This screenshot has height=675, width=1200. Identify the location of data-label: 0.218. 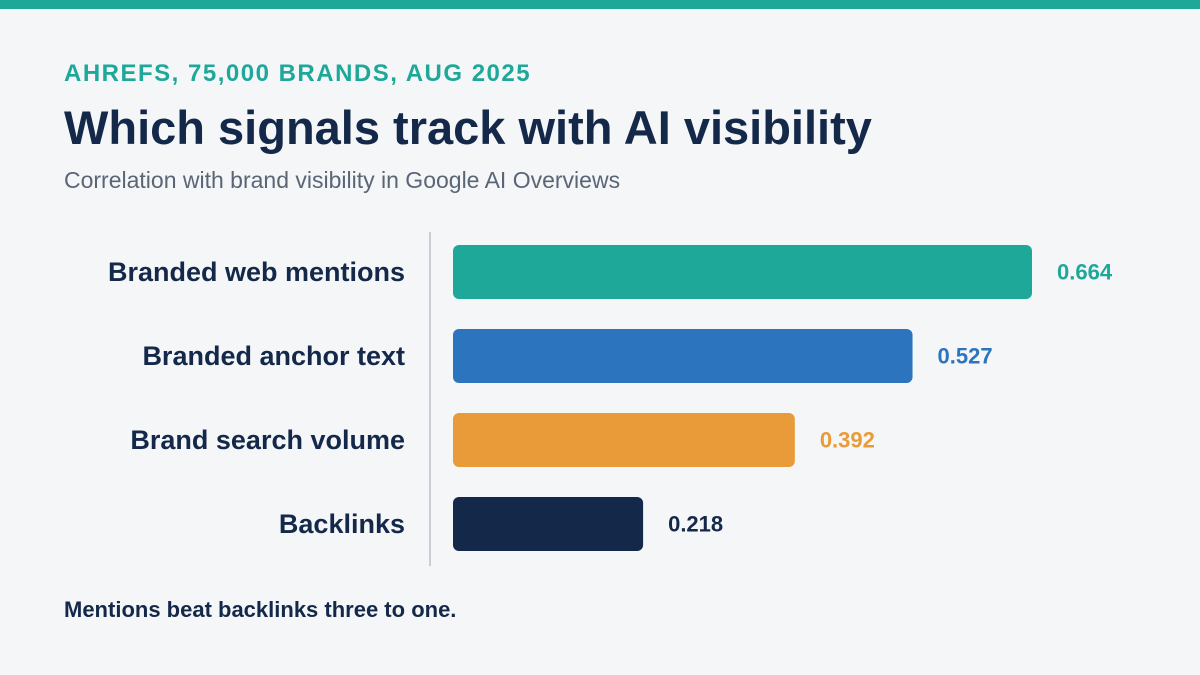
(695, 524).